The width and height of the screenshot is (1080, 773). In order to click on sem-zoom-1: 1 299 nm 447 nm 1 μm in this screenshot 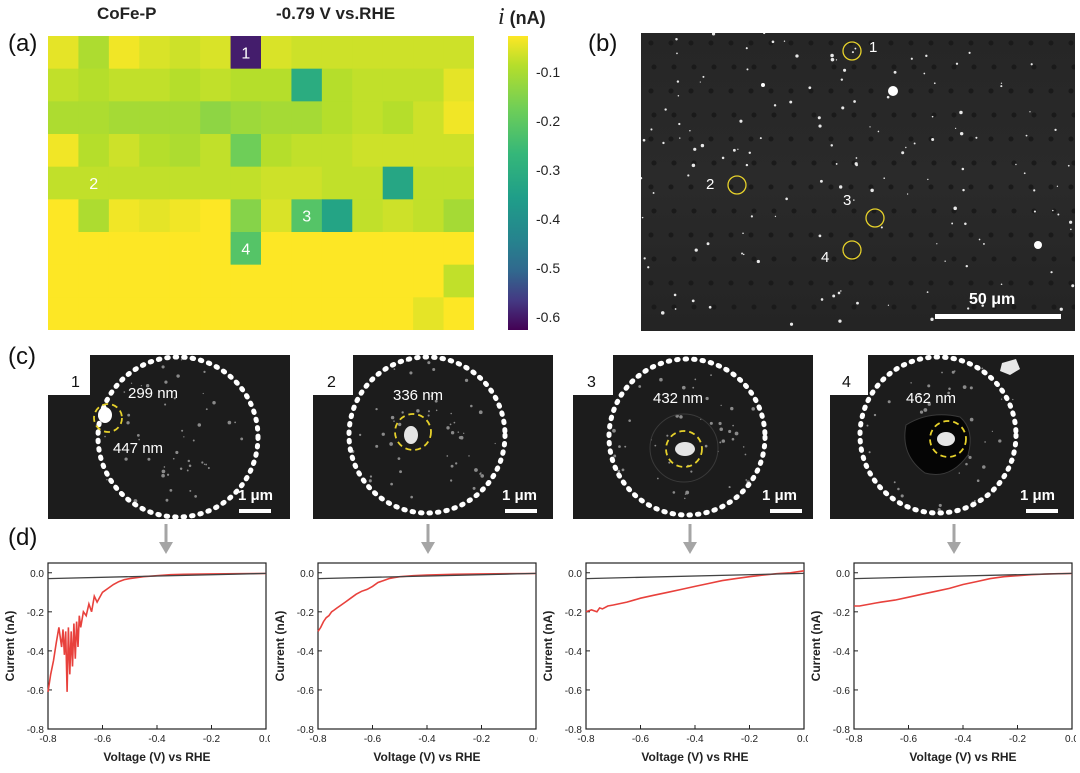, I will do `click(169, 437)`.